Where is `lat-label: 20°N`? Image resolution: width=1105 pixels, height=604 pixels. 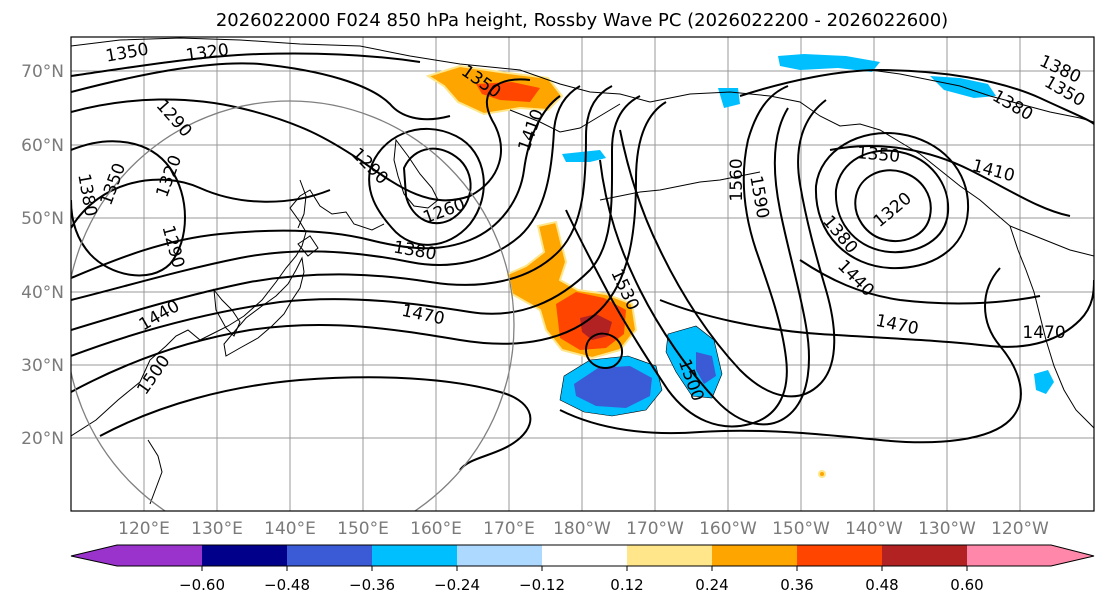 lat-label: 20°N is located at coordinates (42, 439).